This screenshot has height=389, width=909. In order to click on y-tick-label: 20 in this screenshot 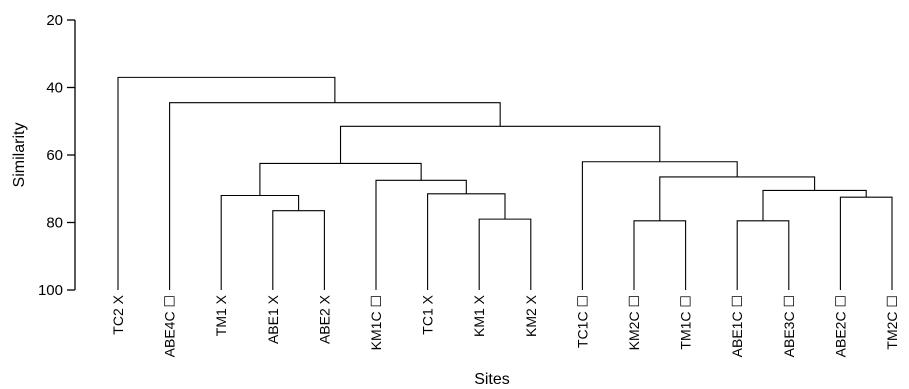, I will do `click(54, 20)`.